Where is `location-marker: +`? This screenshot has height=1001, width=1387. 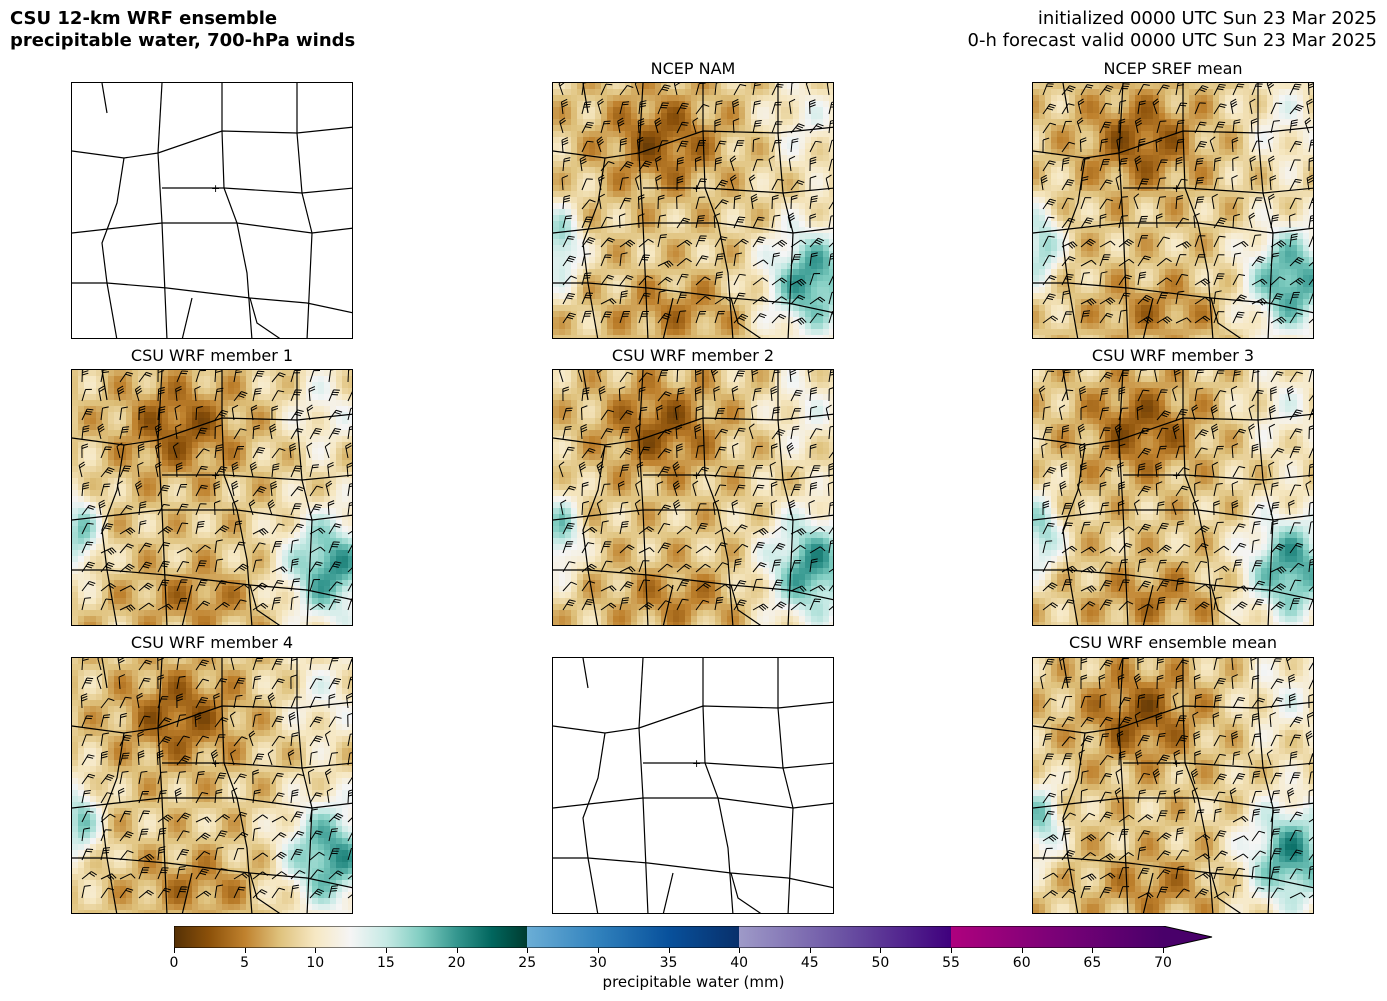 location-marker: + is located at coordinates (1176, 188).